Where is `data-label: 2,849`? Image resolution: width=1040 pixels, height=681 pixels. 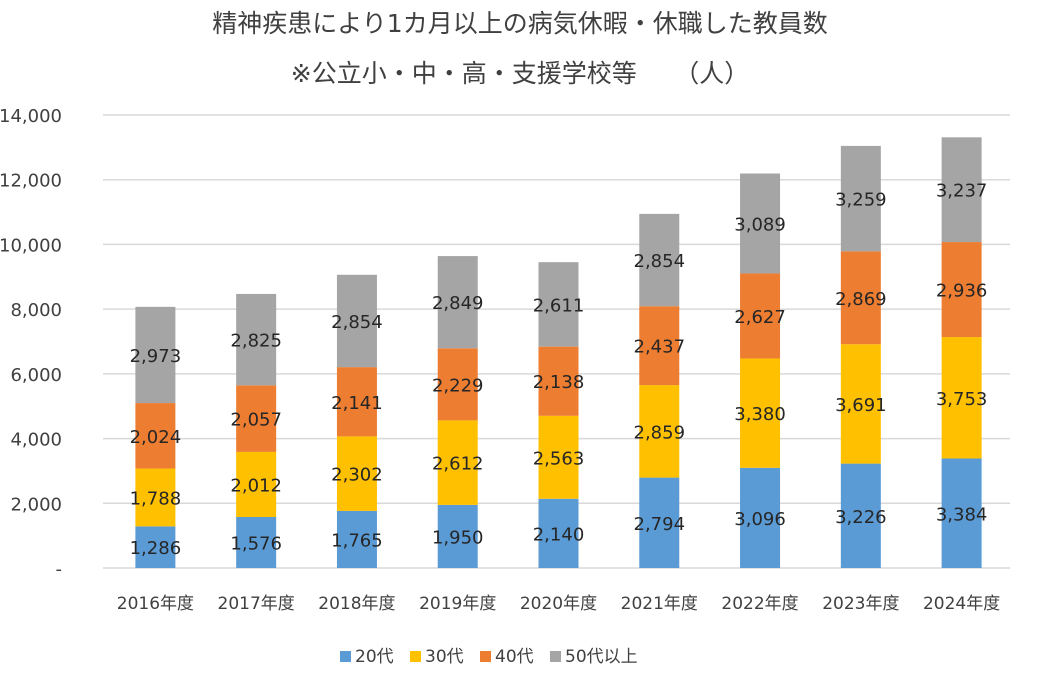
data-label: 2,849 is located at coordinates (458, 303).